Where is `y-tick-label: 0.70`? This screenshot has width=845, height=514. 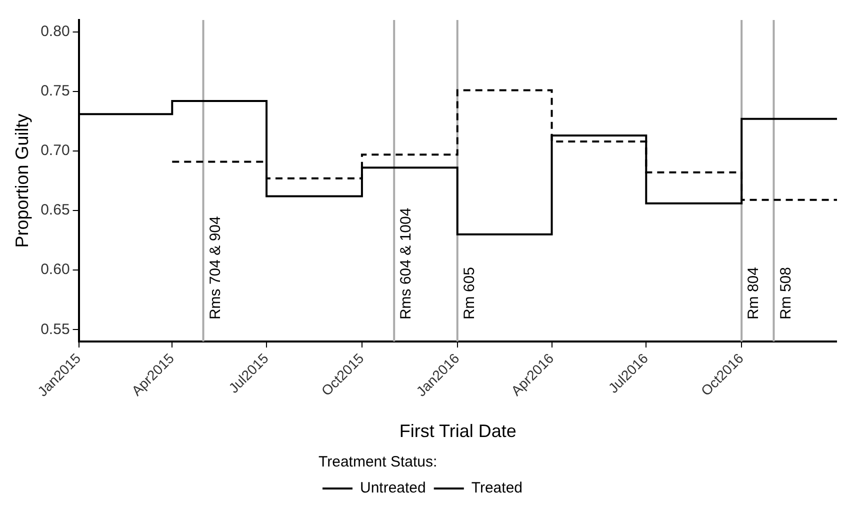
y-tick-label: 0.70 is located at coordinates (55, 151).